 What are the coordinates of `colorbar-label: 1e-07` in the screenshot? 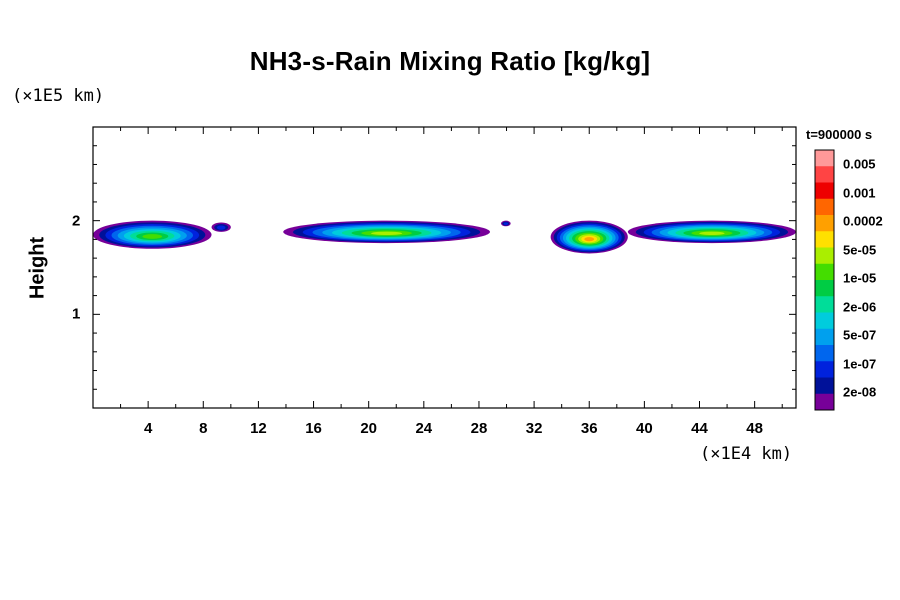 It's located at (860, 364).